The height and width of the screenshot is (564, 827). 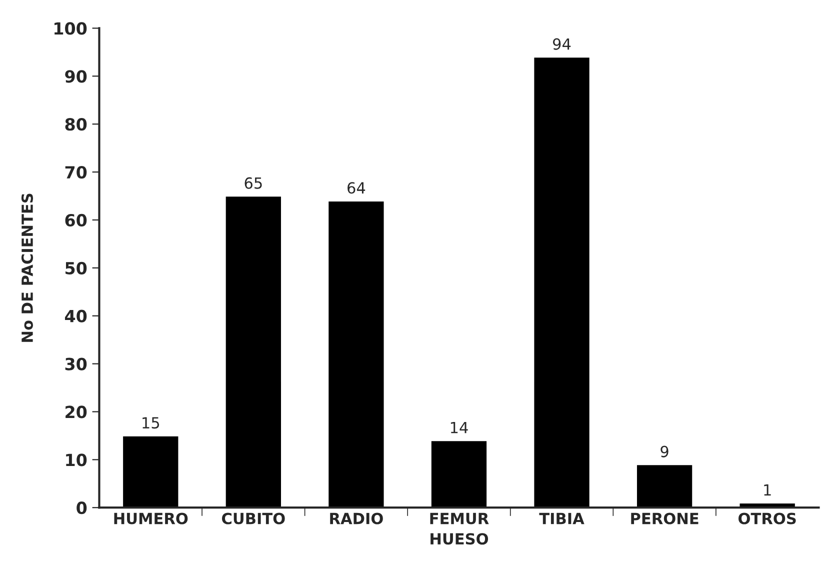 What do you see at coordinates (76, 412) in the screenshot?
I see `y-tick-label: 20` at bounding box center [76, 412].